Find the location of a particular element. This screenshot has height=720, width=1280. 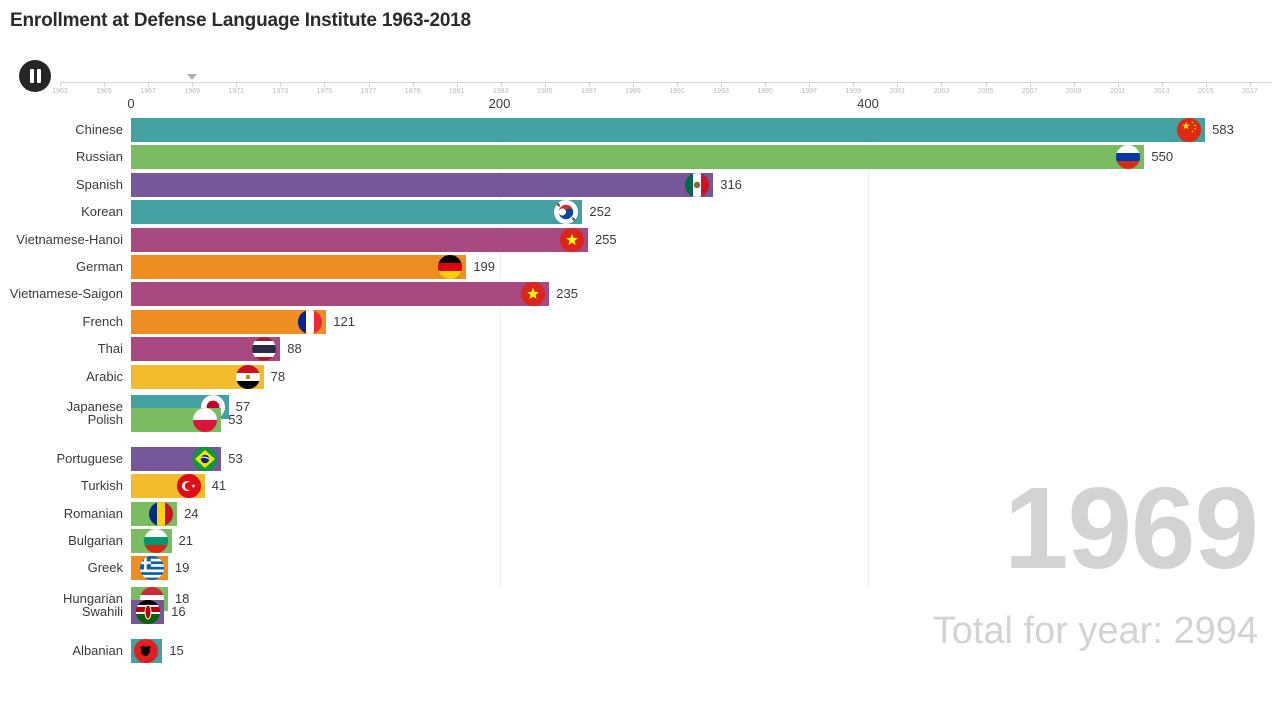

bar-label: Spanish is located at coordinates (99, 184).